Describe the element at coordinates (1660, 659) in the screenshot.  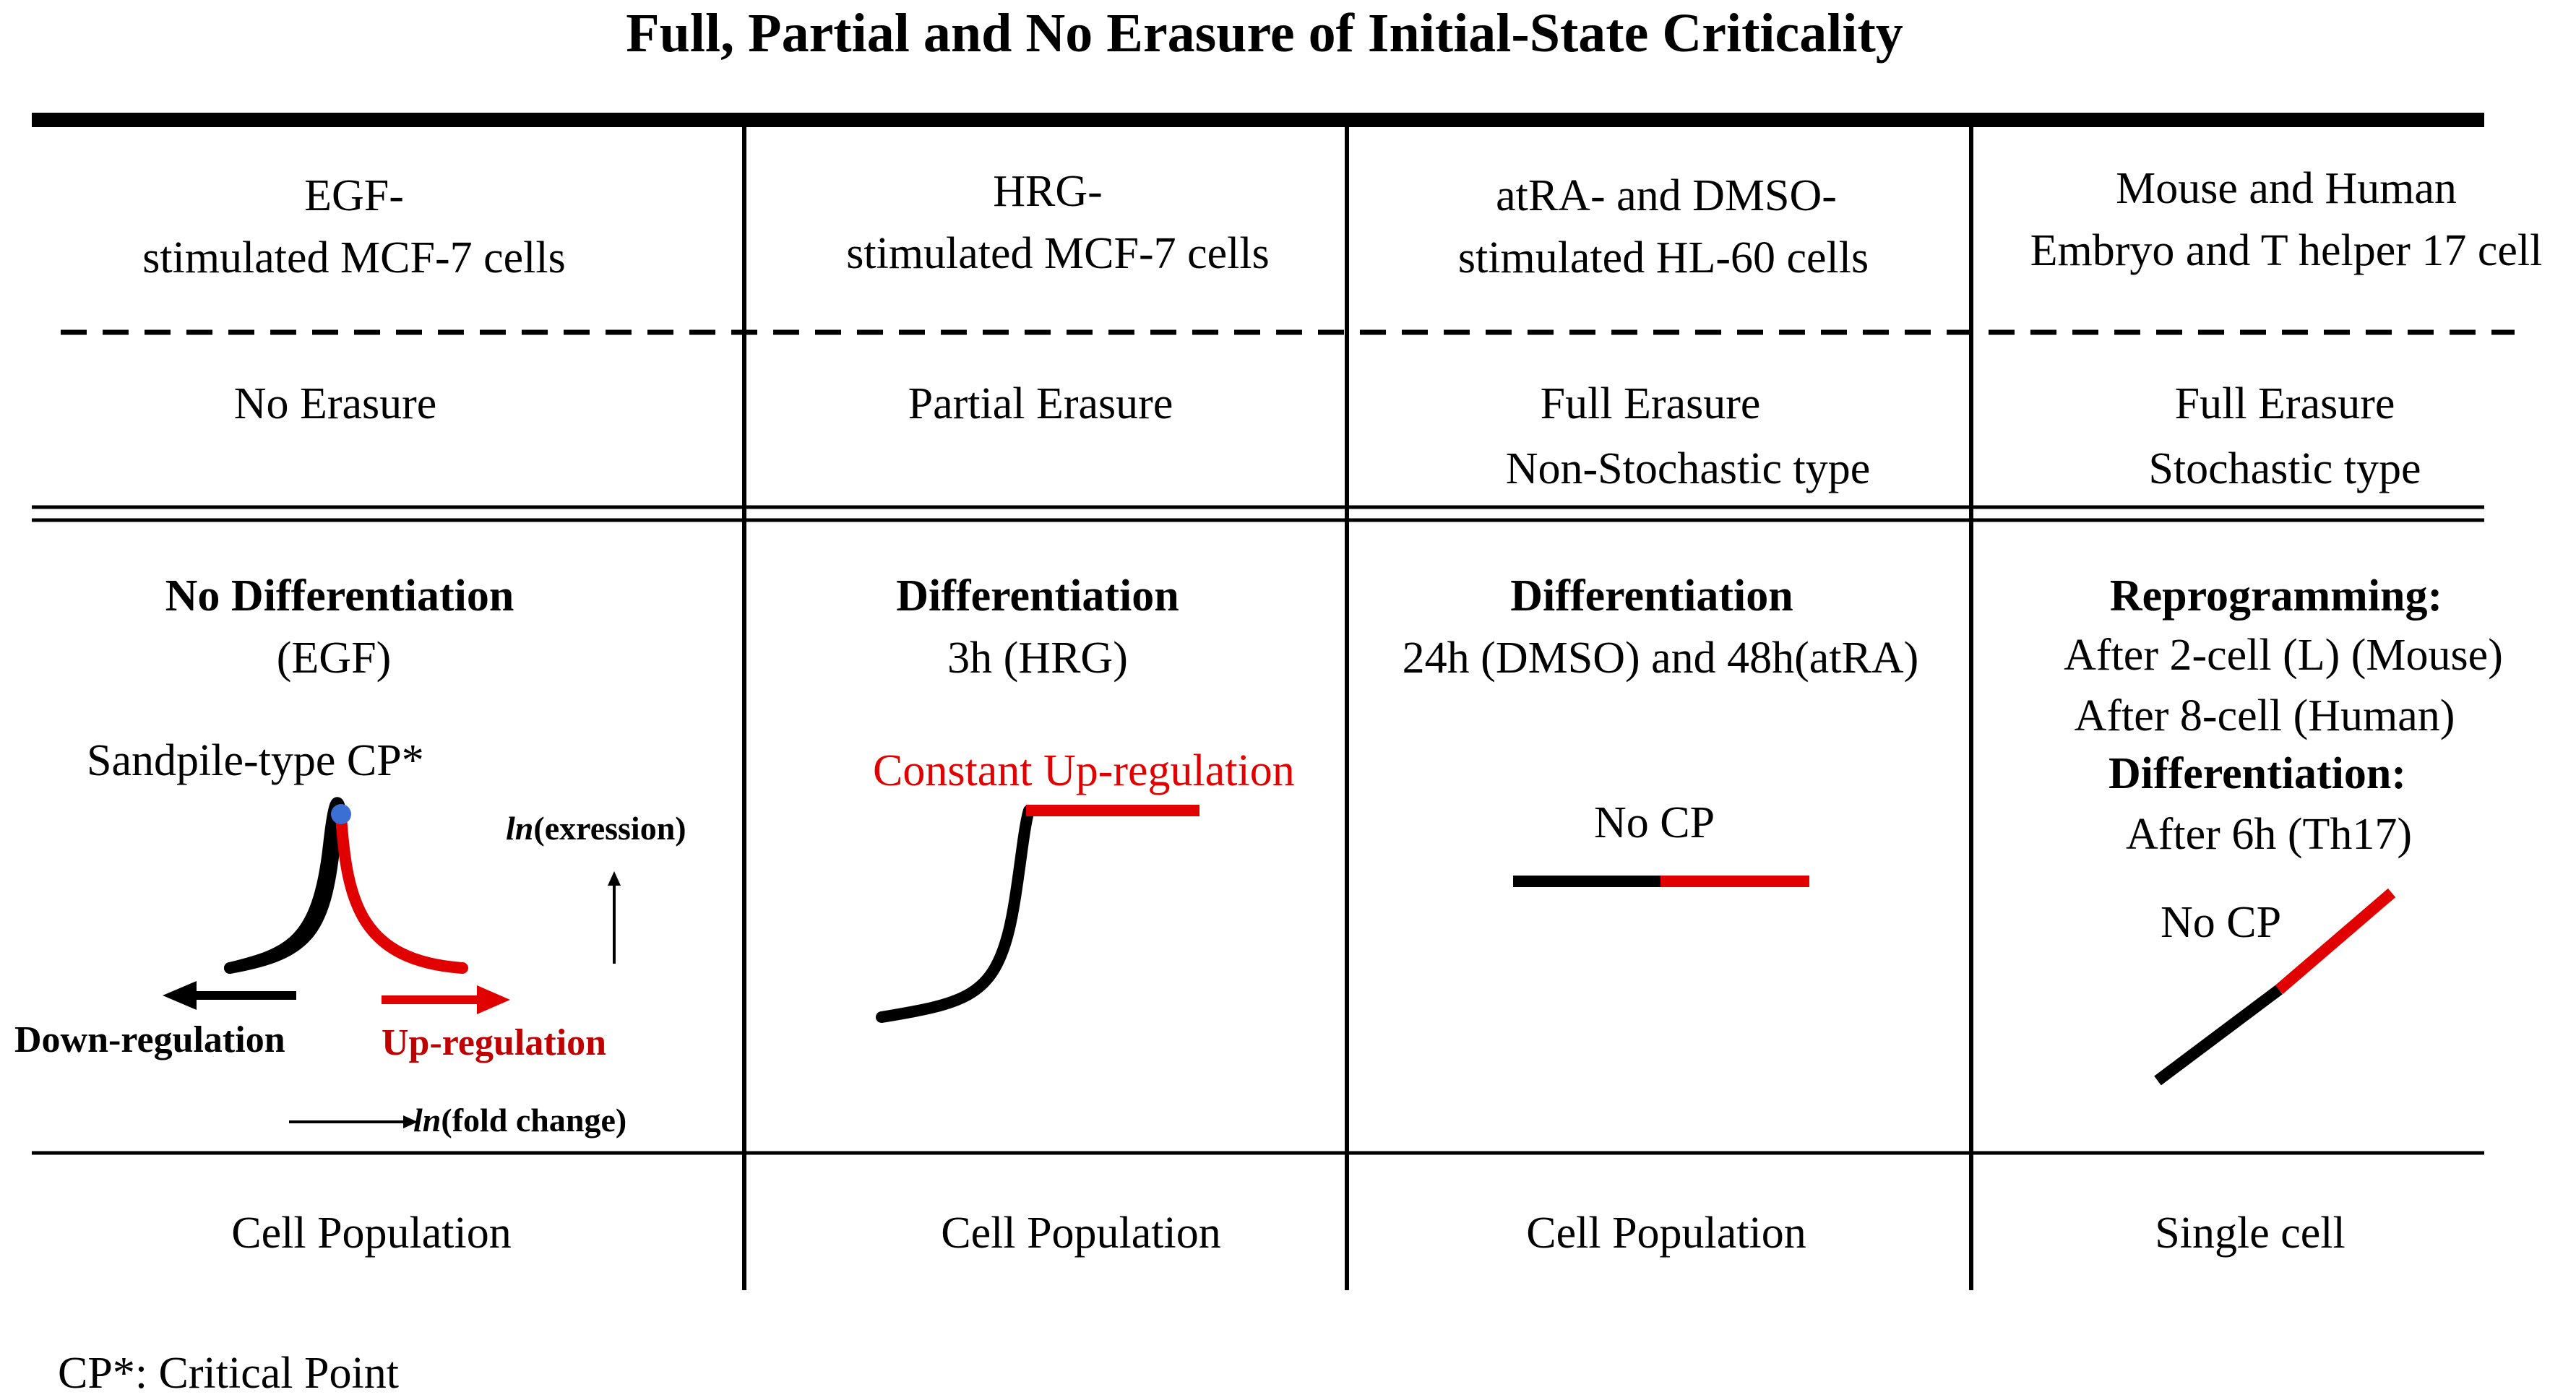
I see `col3-outcome-detail: 24h (DMSO) and 48h(atRA)` at that location.